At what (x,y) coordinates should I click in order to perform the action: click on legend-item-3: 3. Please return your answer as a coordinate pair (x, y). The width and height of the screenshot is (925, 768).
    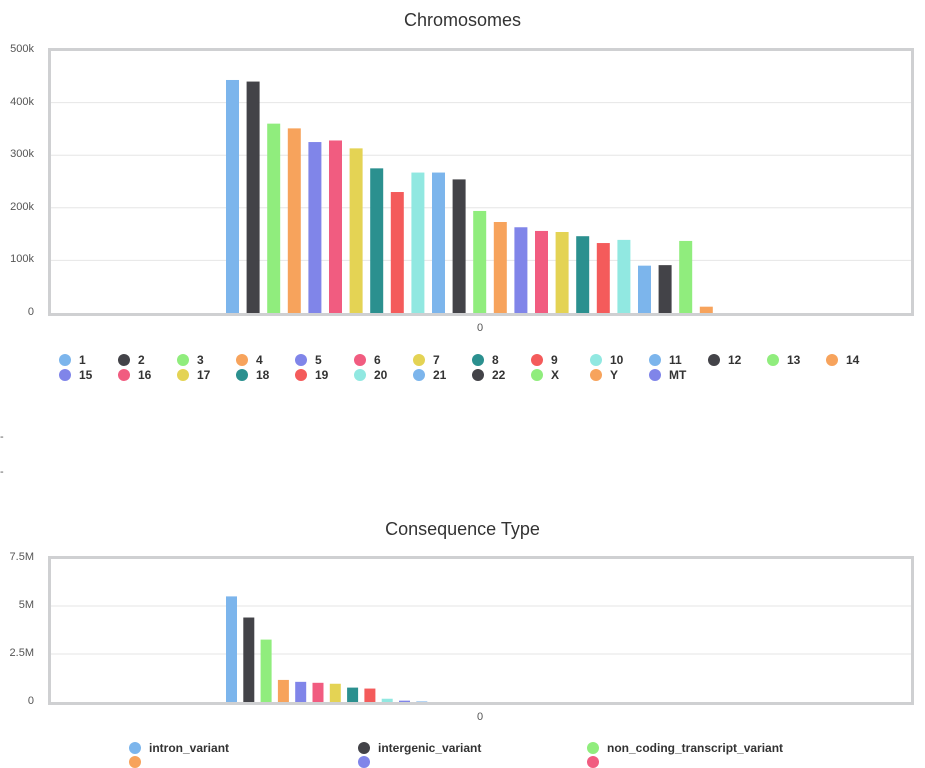
    Looking at the image, I should click on (190, 360).